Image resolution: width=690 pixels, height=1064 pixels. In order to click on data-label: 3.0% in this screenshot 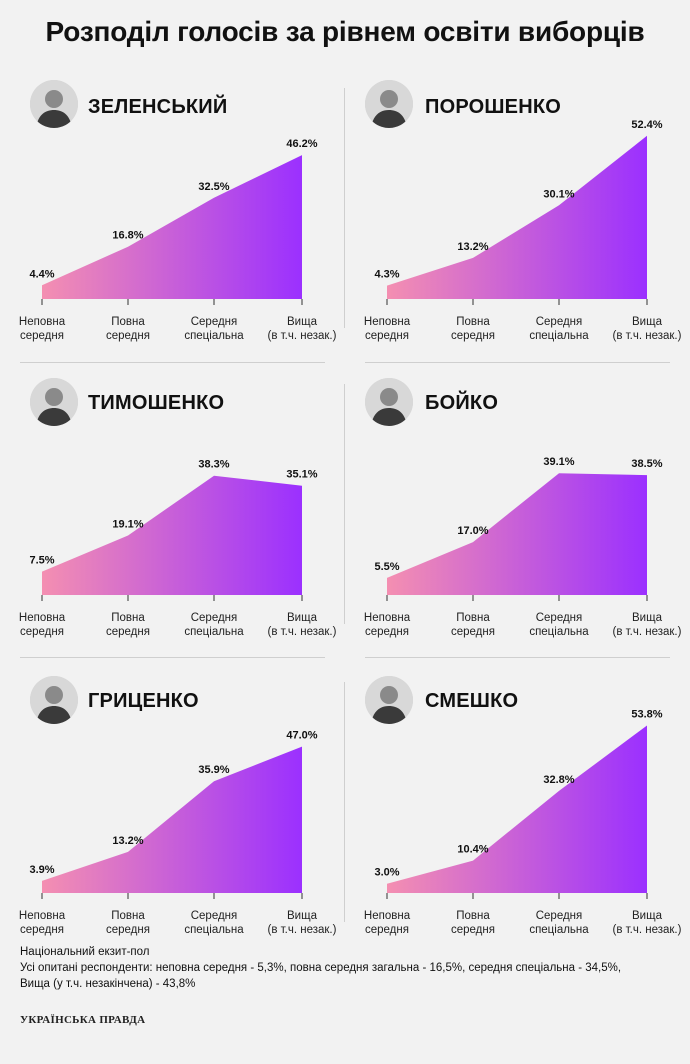, I will do `click(386, 873)`.